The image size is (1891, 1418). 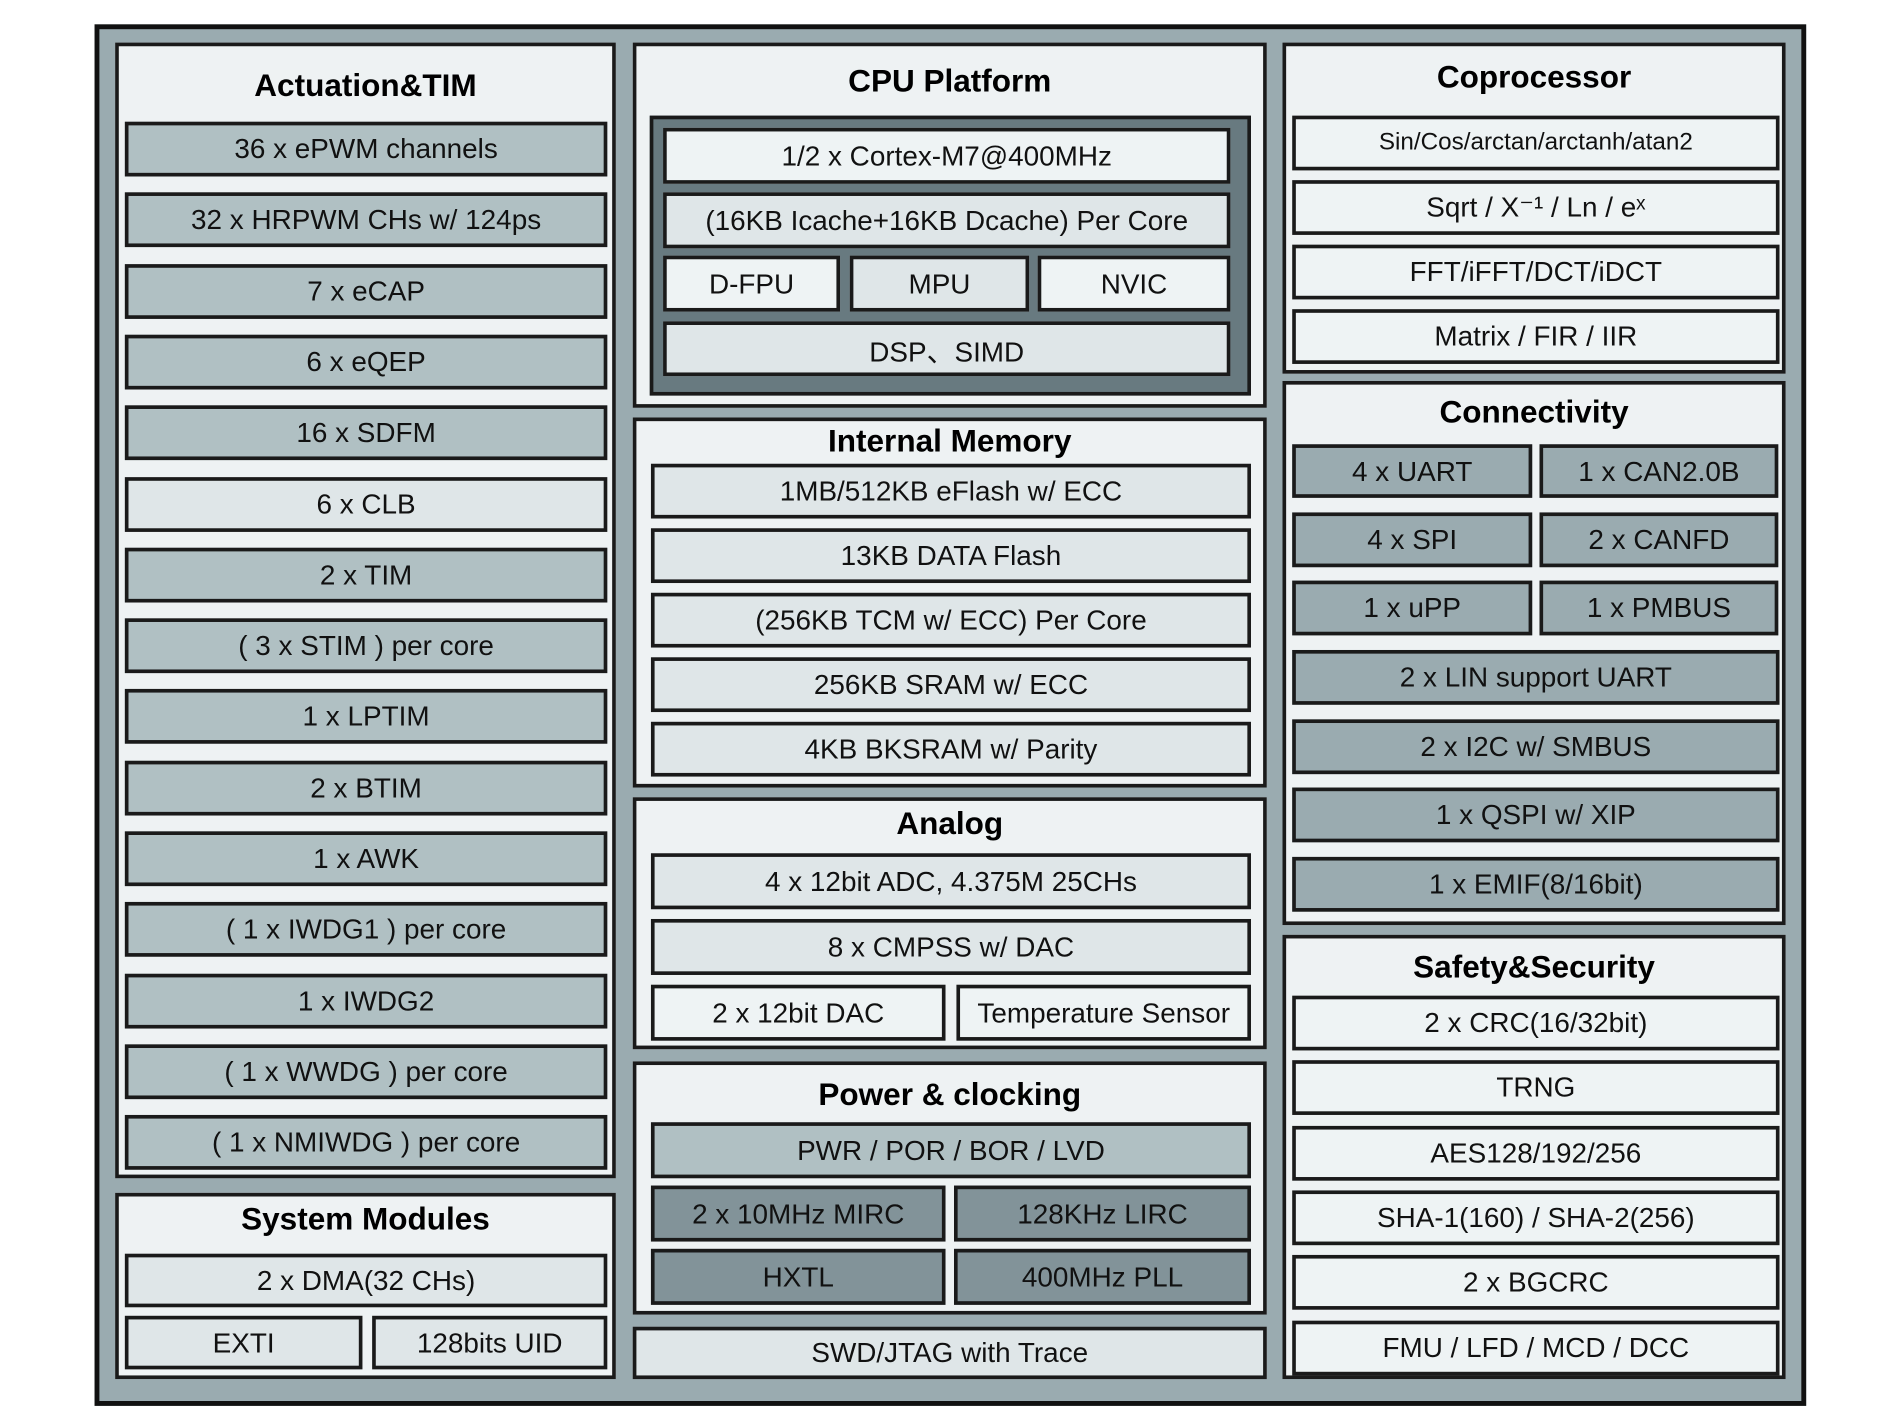 What do you see at coordinates (1659, 608) in the screenshot?
I see `connectivity-block: 1 x PMBUS` at bounding box center [1659, 608].